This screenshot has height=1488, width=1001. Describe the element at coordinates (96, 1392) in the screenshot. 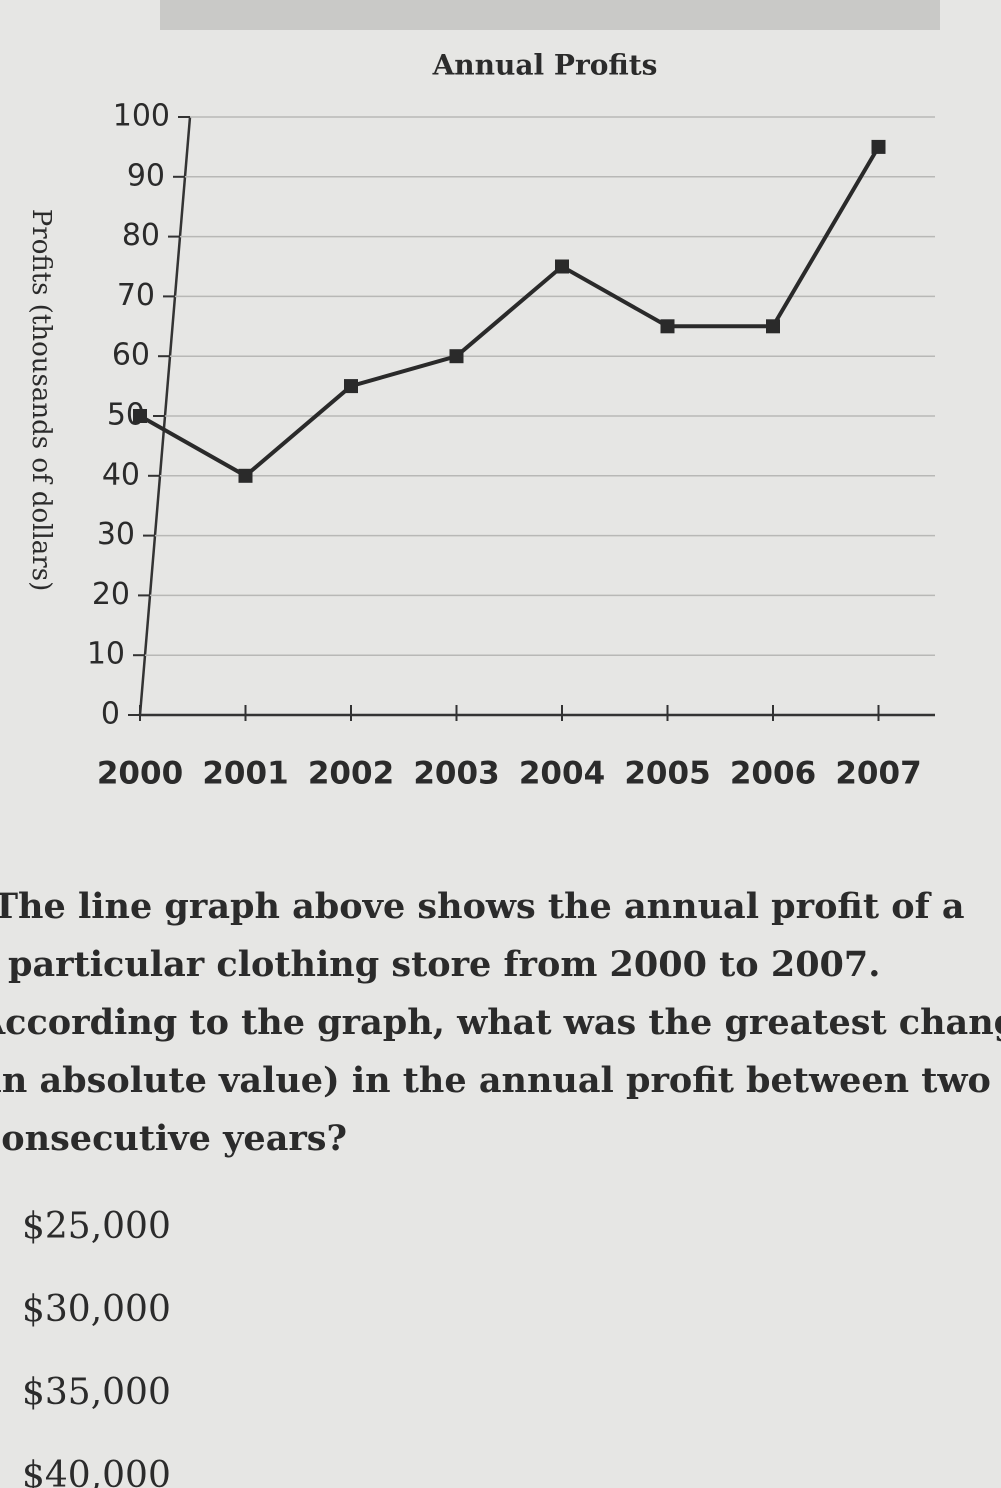

I see `answer-choice: $35,000` at that location.